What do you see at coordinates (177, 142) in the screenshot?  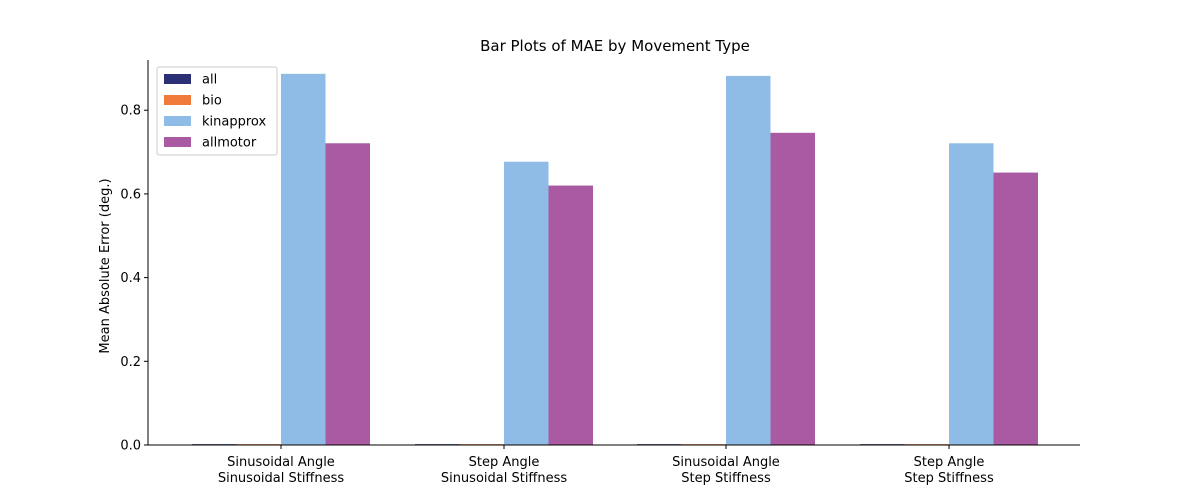 I see `legend-swatch-allmotor` at bounding box center [177, 142].